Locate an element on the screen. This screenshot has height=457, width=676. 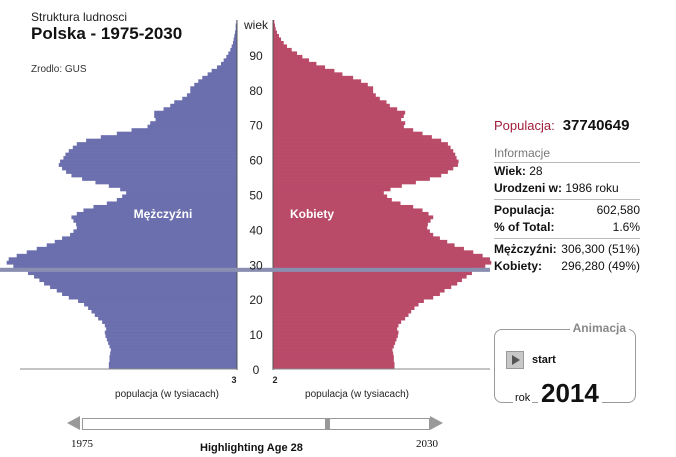
play-icon is located at coordinates (515, 360).